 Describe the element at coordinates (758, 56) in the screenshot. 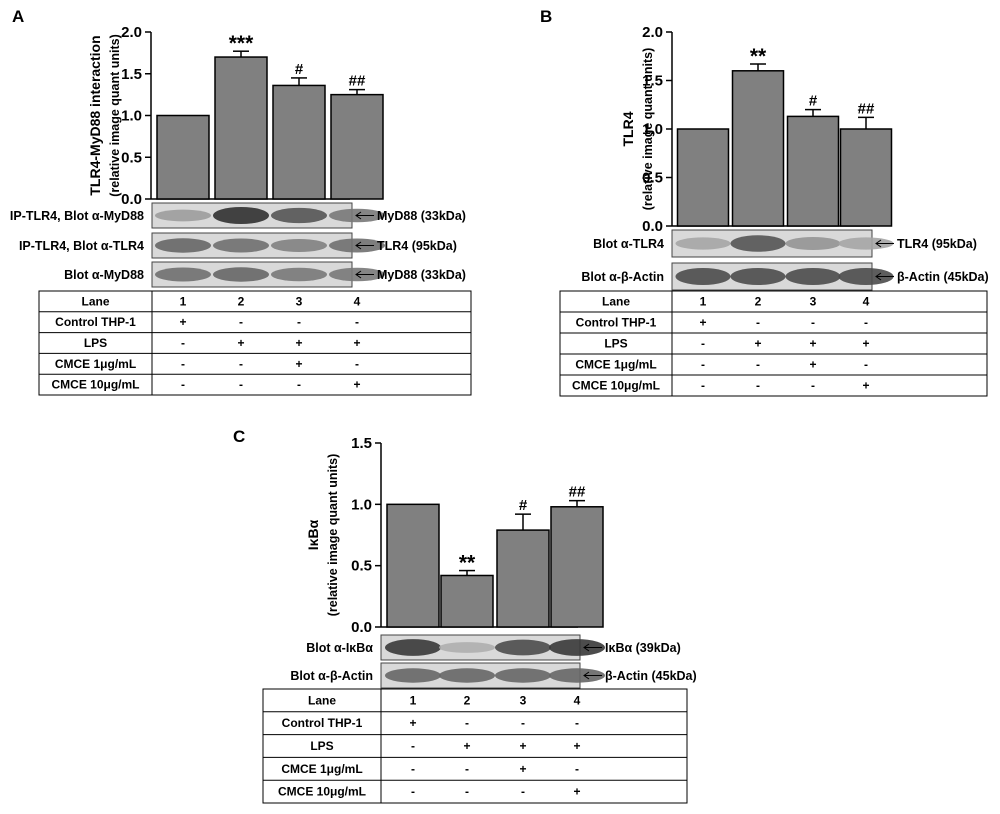

I see `panel-b-significance: **` at that location.